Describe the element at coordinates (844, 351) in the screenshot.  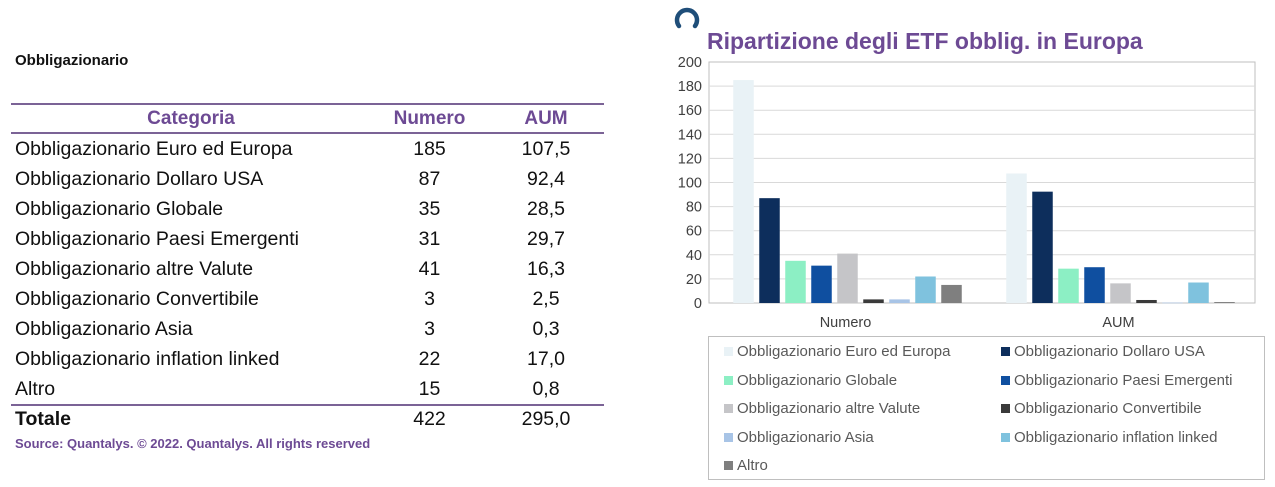
I see `legend-label: Obbligazionario Euro ed Europa` at that location.